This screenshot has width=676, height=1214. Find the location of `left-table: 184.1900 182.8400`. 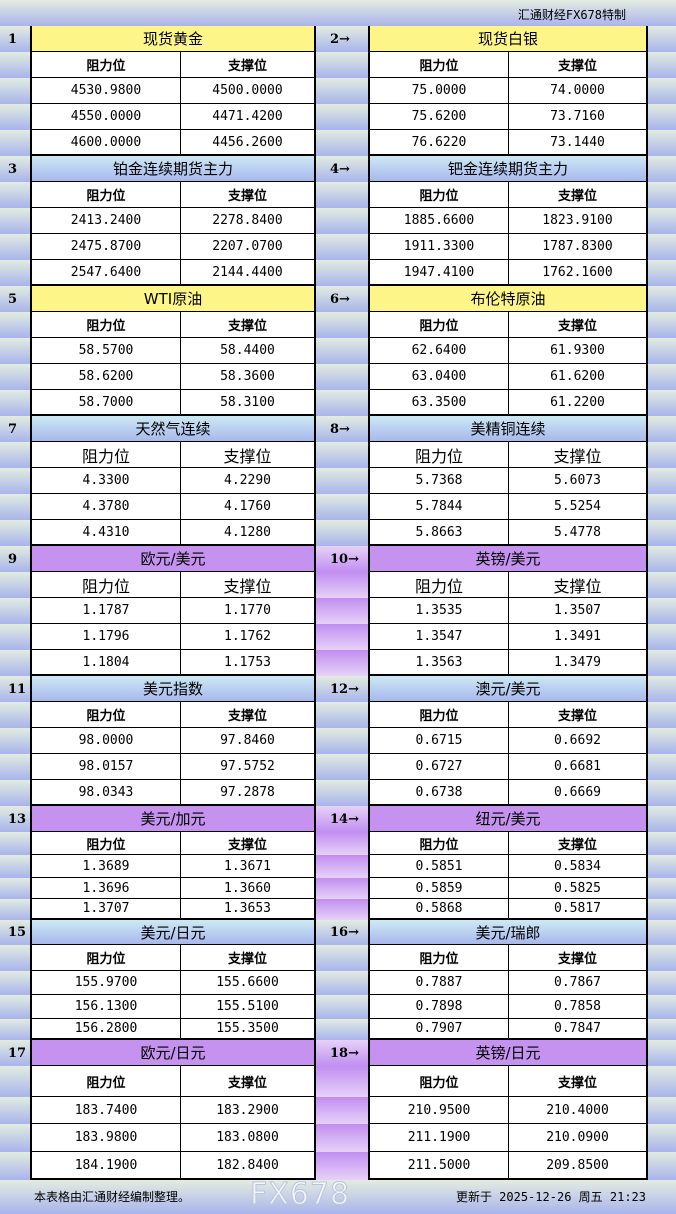

left-table: 184.1900 182.8400 is located at coordinates (173, 1166).